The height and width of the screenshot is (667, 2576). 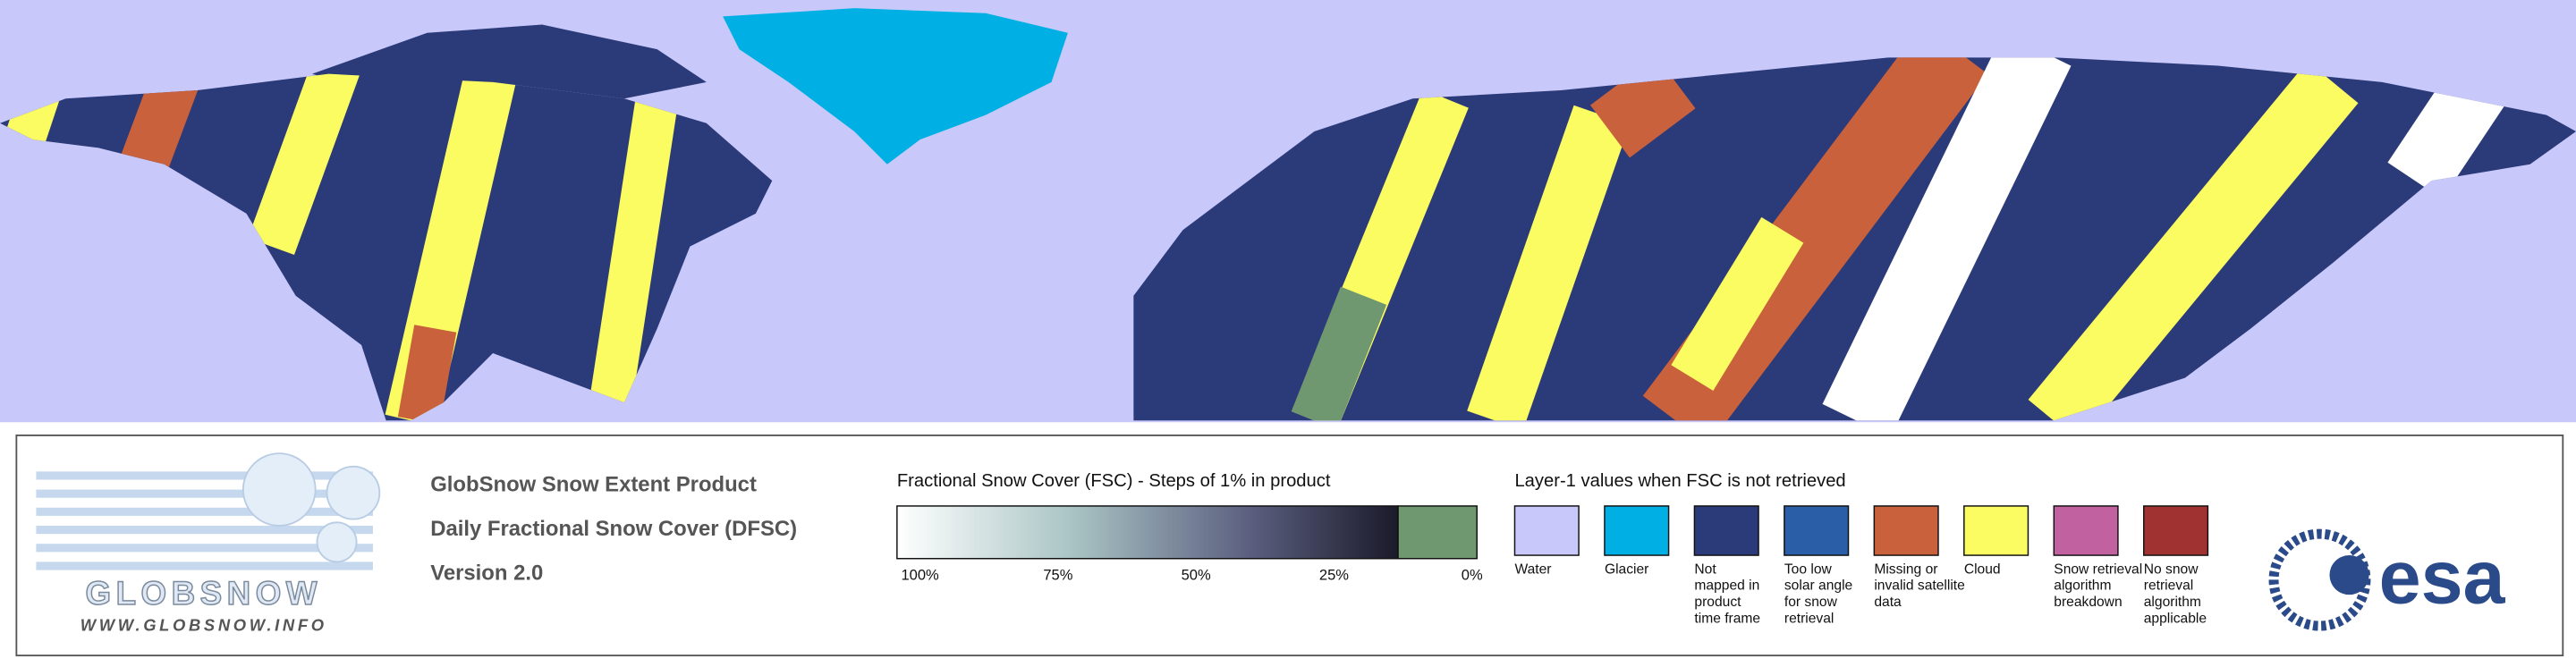 I want to click on legend-label: product, so click(x=1717, y=602).